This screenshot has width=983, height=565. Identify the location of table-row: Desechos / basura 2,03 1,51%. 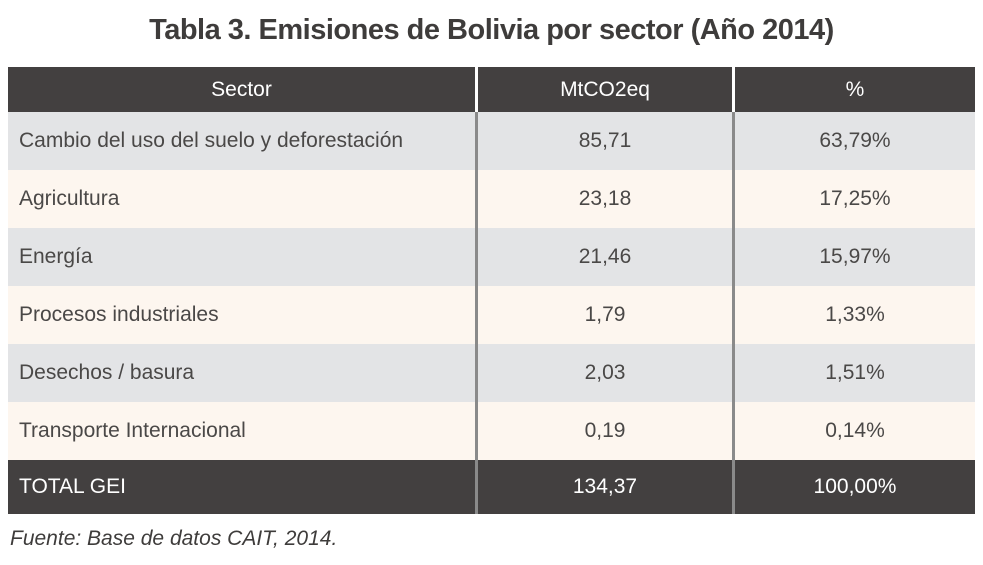
(491, 373).